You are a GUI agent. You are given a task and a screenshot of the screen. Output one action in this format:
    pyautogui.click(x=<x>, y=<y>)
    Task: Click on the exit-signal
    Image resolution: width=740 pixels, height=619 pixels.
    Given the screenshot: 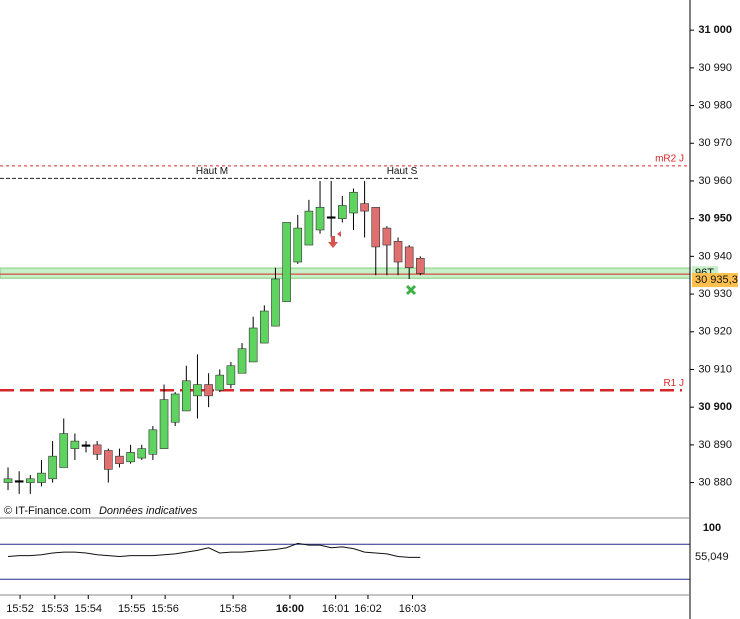 What is the action you would take?
    pyautogui.click(x=411, y=290)
    